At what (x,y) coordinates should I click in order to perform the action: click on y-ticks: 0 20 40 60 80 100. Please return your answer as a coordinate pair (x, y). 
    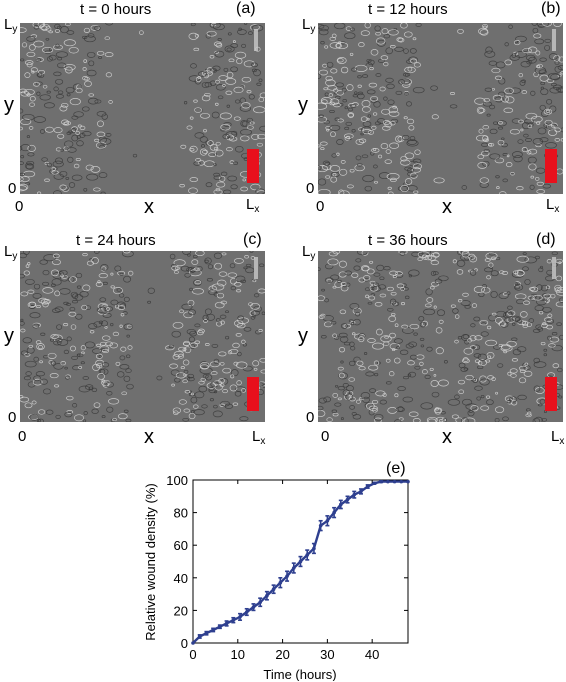
    Looking at the image, I should click on (287, 562).